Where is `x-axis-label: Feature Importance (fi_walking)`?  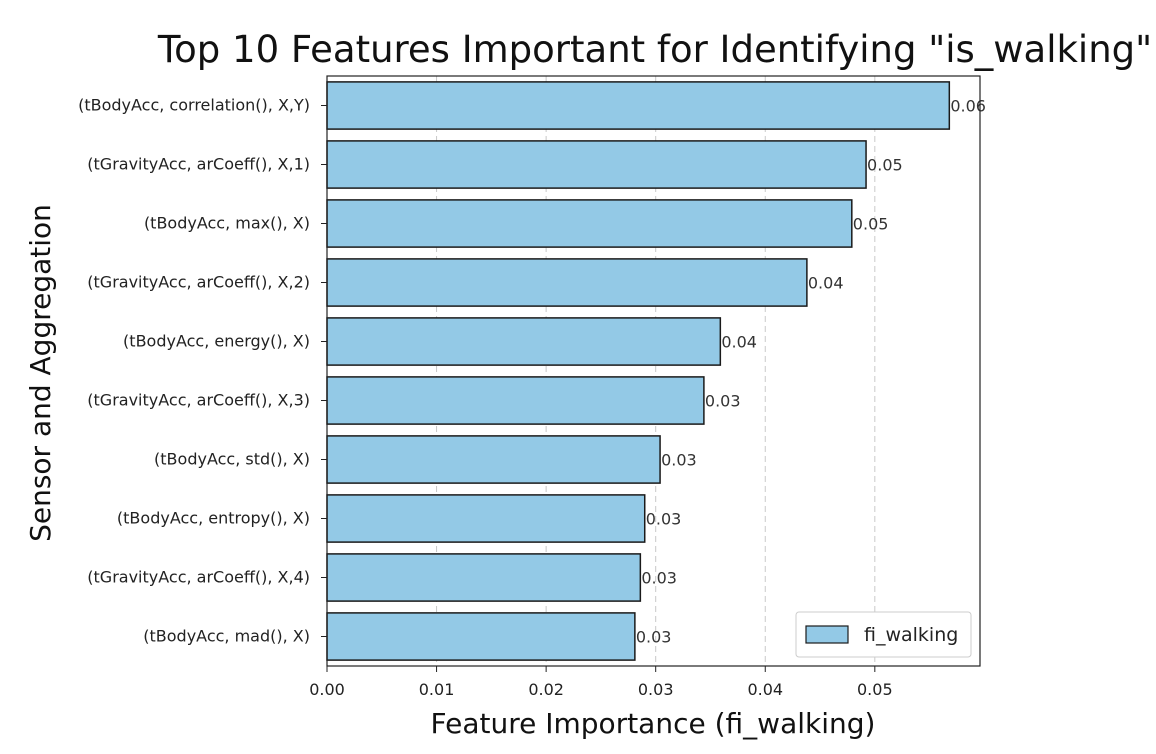 x-axis-label: Feature Importance (fi_walking) is located at coordinates (653, 723).